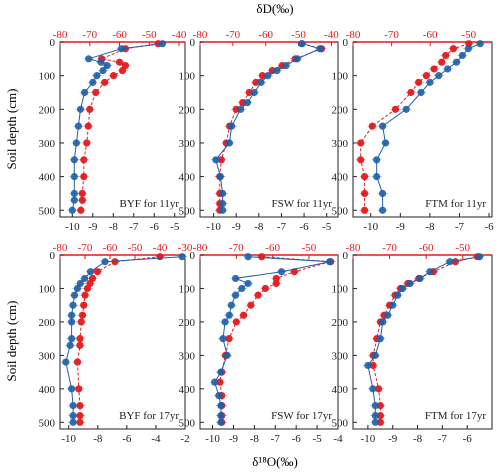 The image size is (500, 474). Describe the element at coordinates (274, 8) in the screenshot. I see `top-axis-title: δD(‰)` at that location.